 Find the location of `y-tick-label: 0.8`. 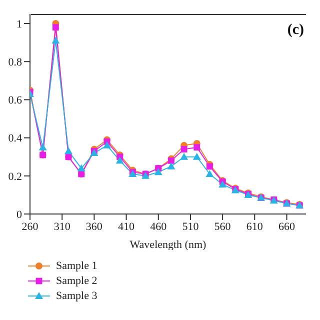

y-tick-label: 0.8 is located at coordinates (15, 62).